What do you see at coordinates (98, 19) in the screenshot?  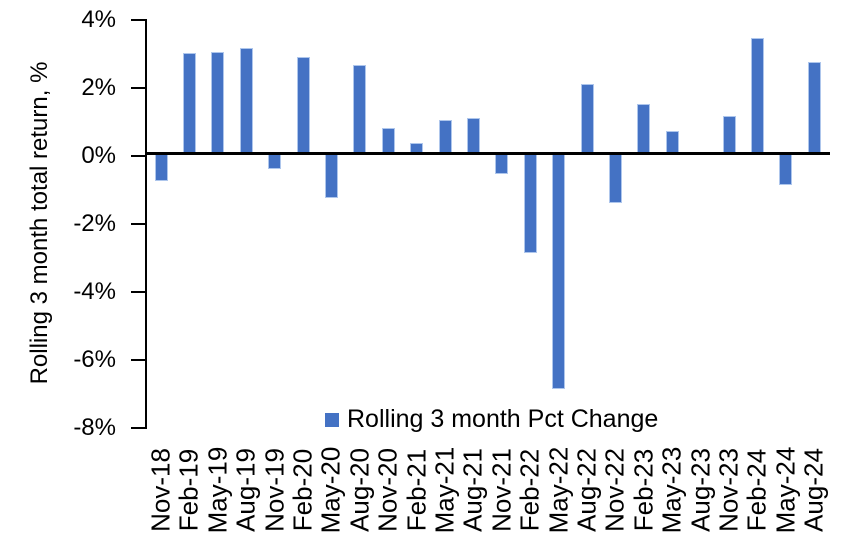 I see `y-tick-label: 4%` at bounding box center [98, 19].